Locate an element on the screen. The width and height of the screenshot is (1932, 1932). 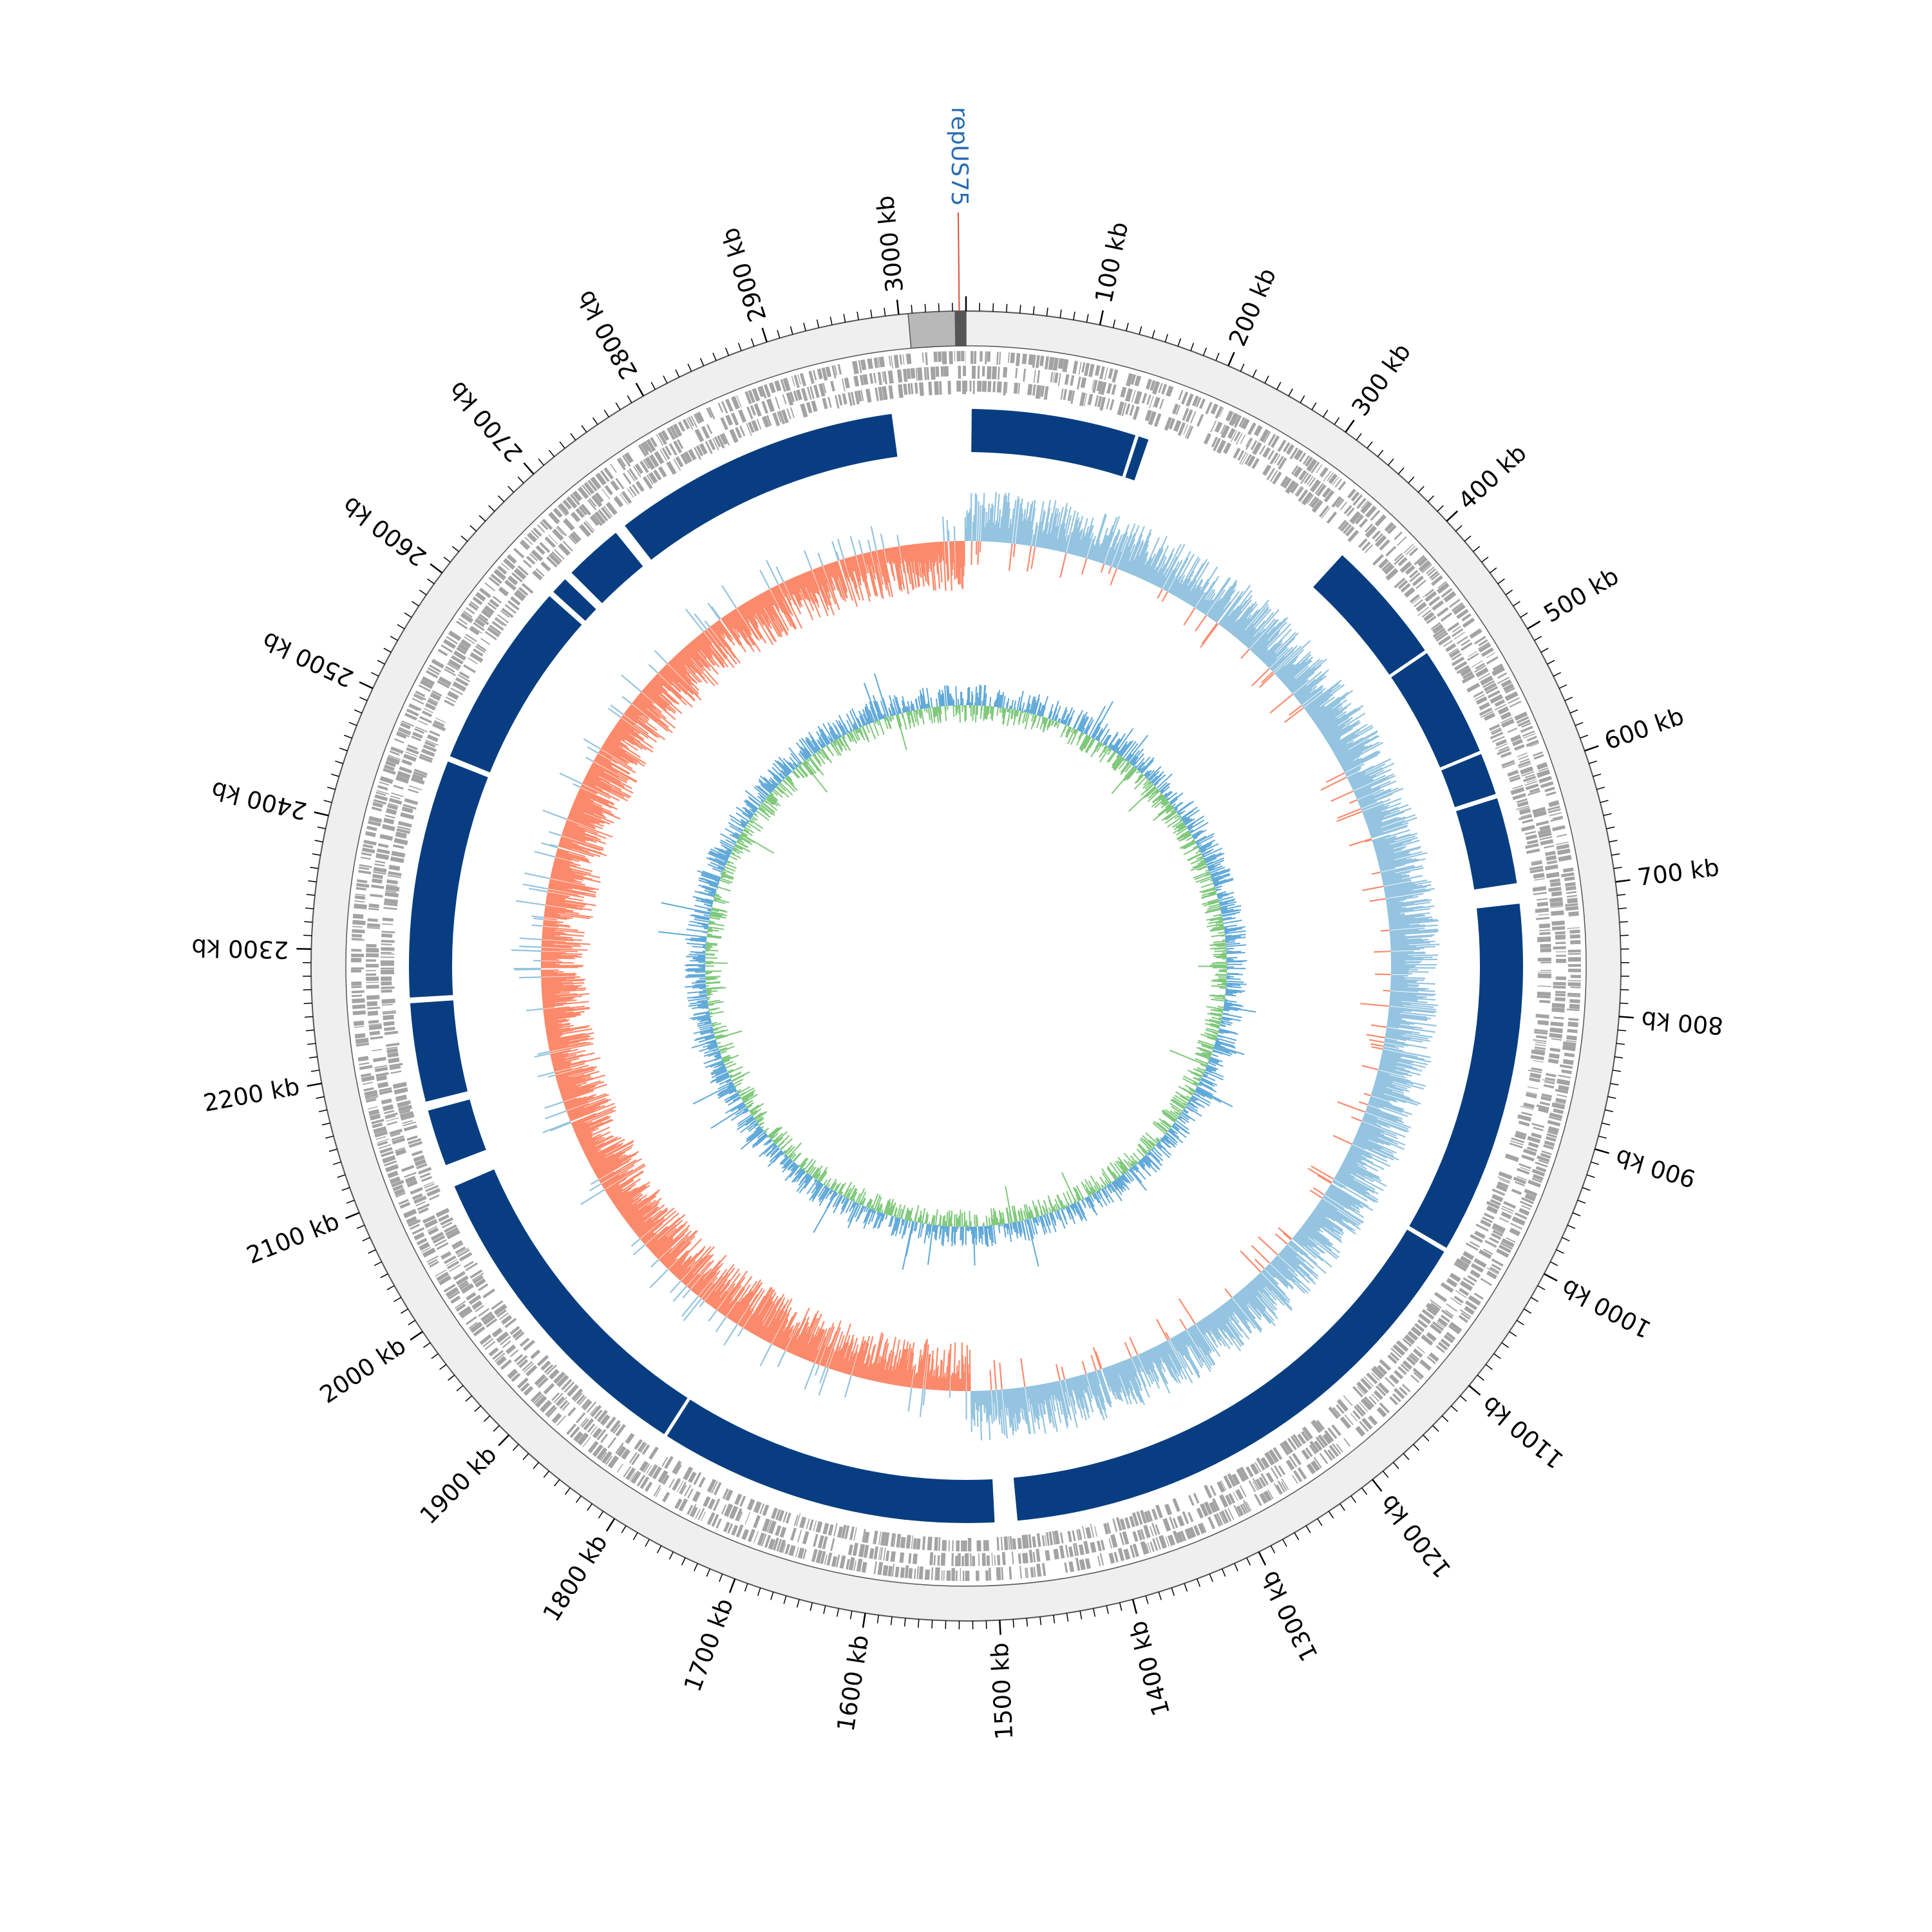
tick-label: 1900 kb is located at coordinates (459, 1485).